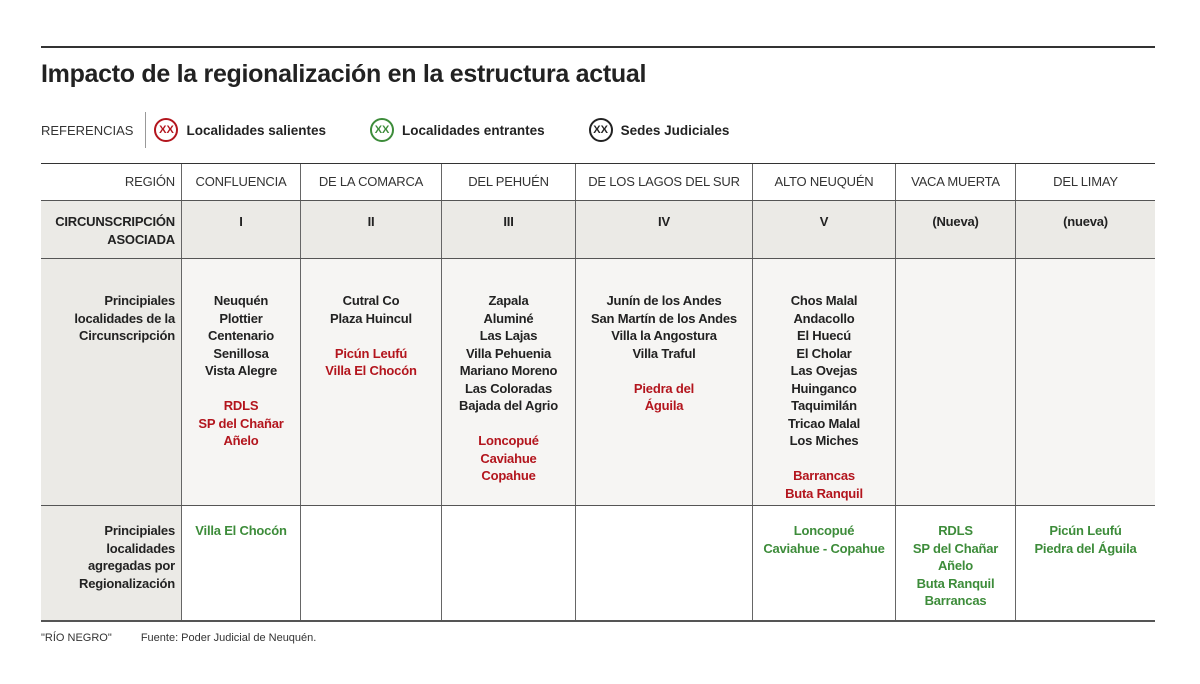  Describe the element at coordinates (663, 182) in the screenshot. I see `region-header: DE LOS LAGOS DEL SUR` at that location.